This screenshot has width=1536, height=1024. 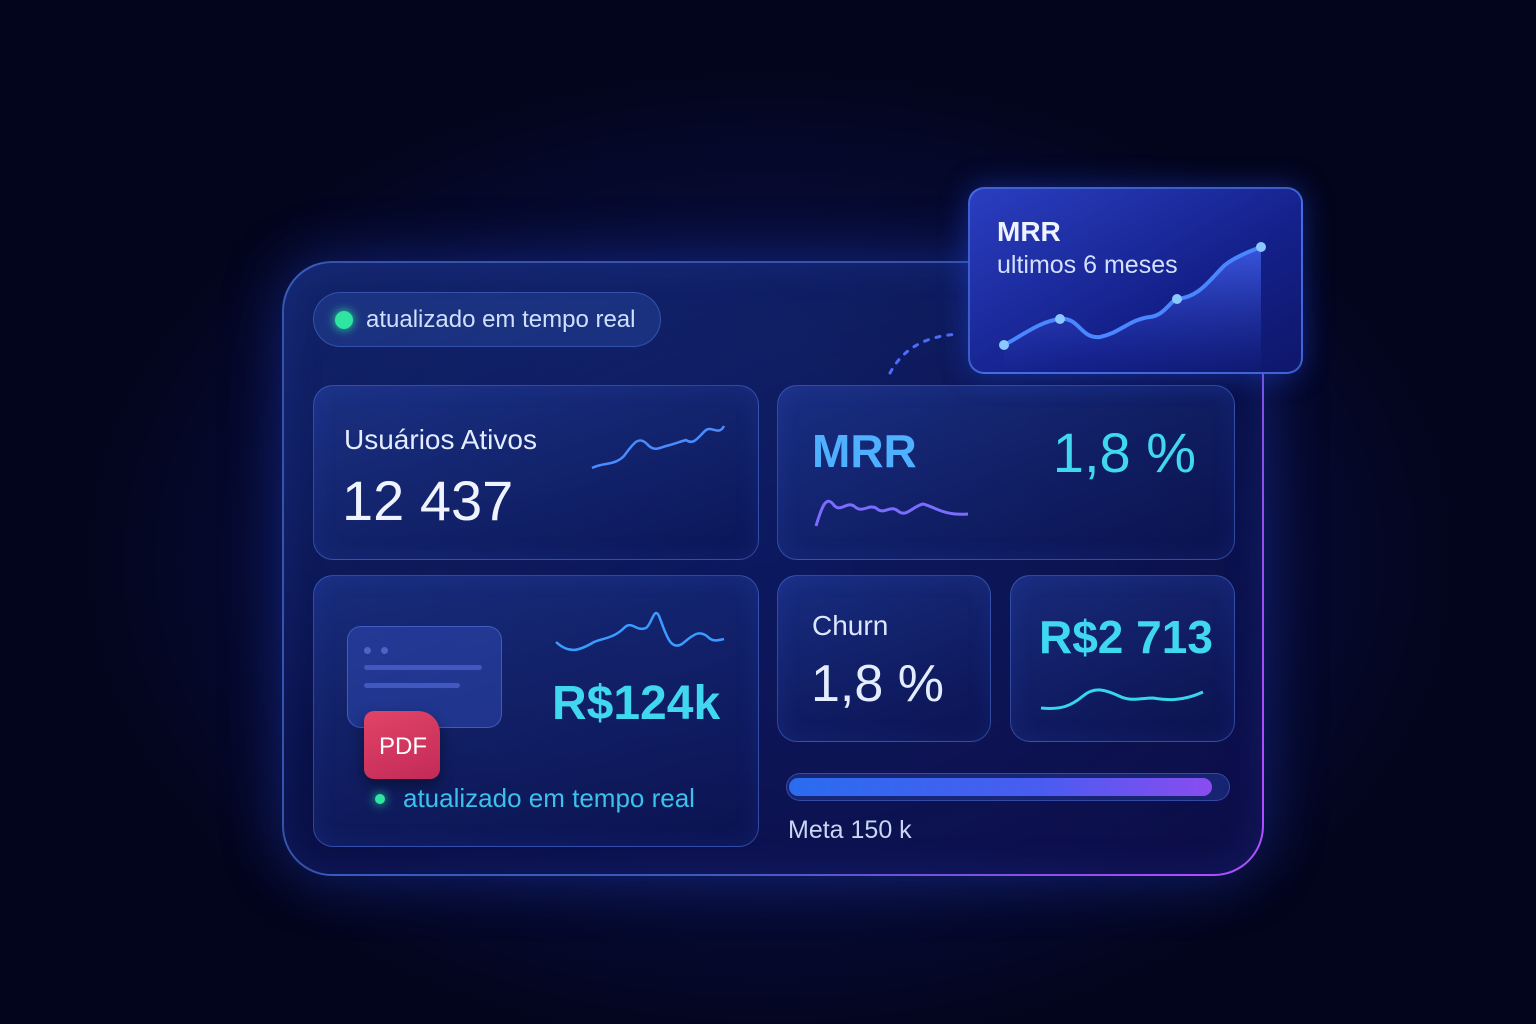 I want to click on revenue-card: PDF R$124k atualizado em tempo real, so click(x=536, y=711).